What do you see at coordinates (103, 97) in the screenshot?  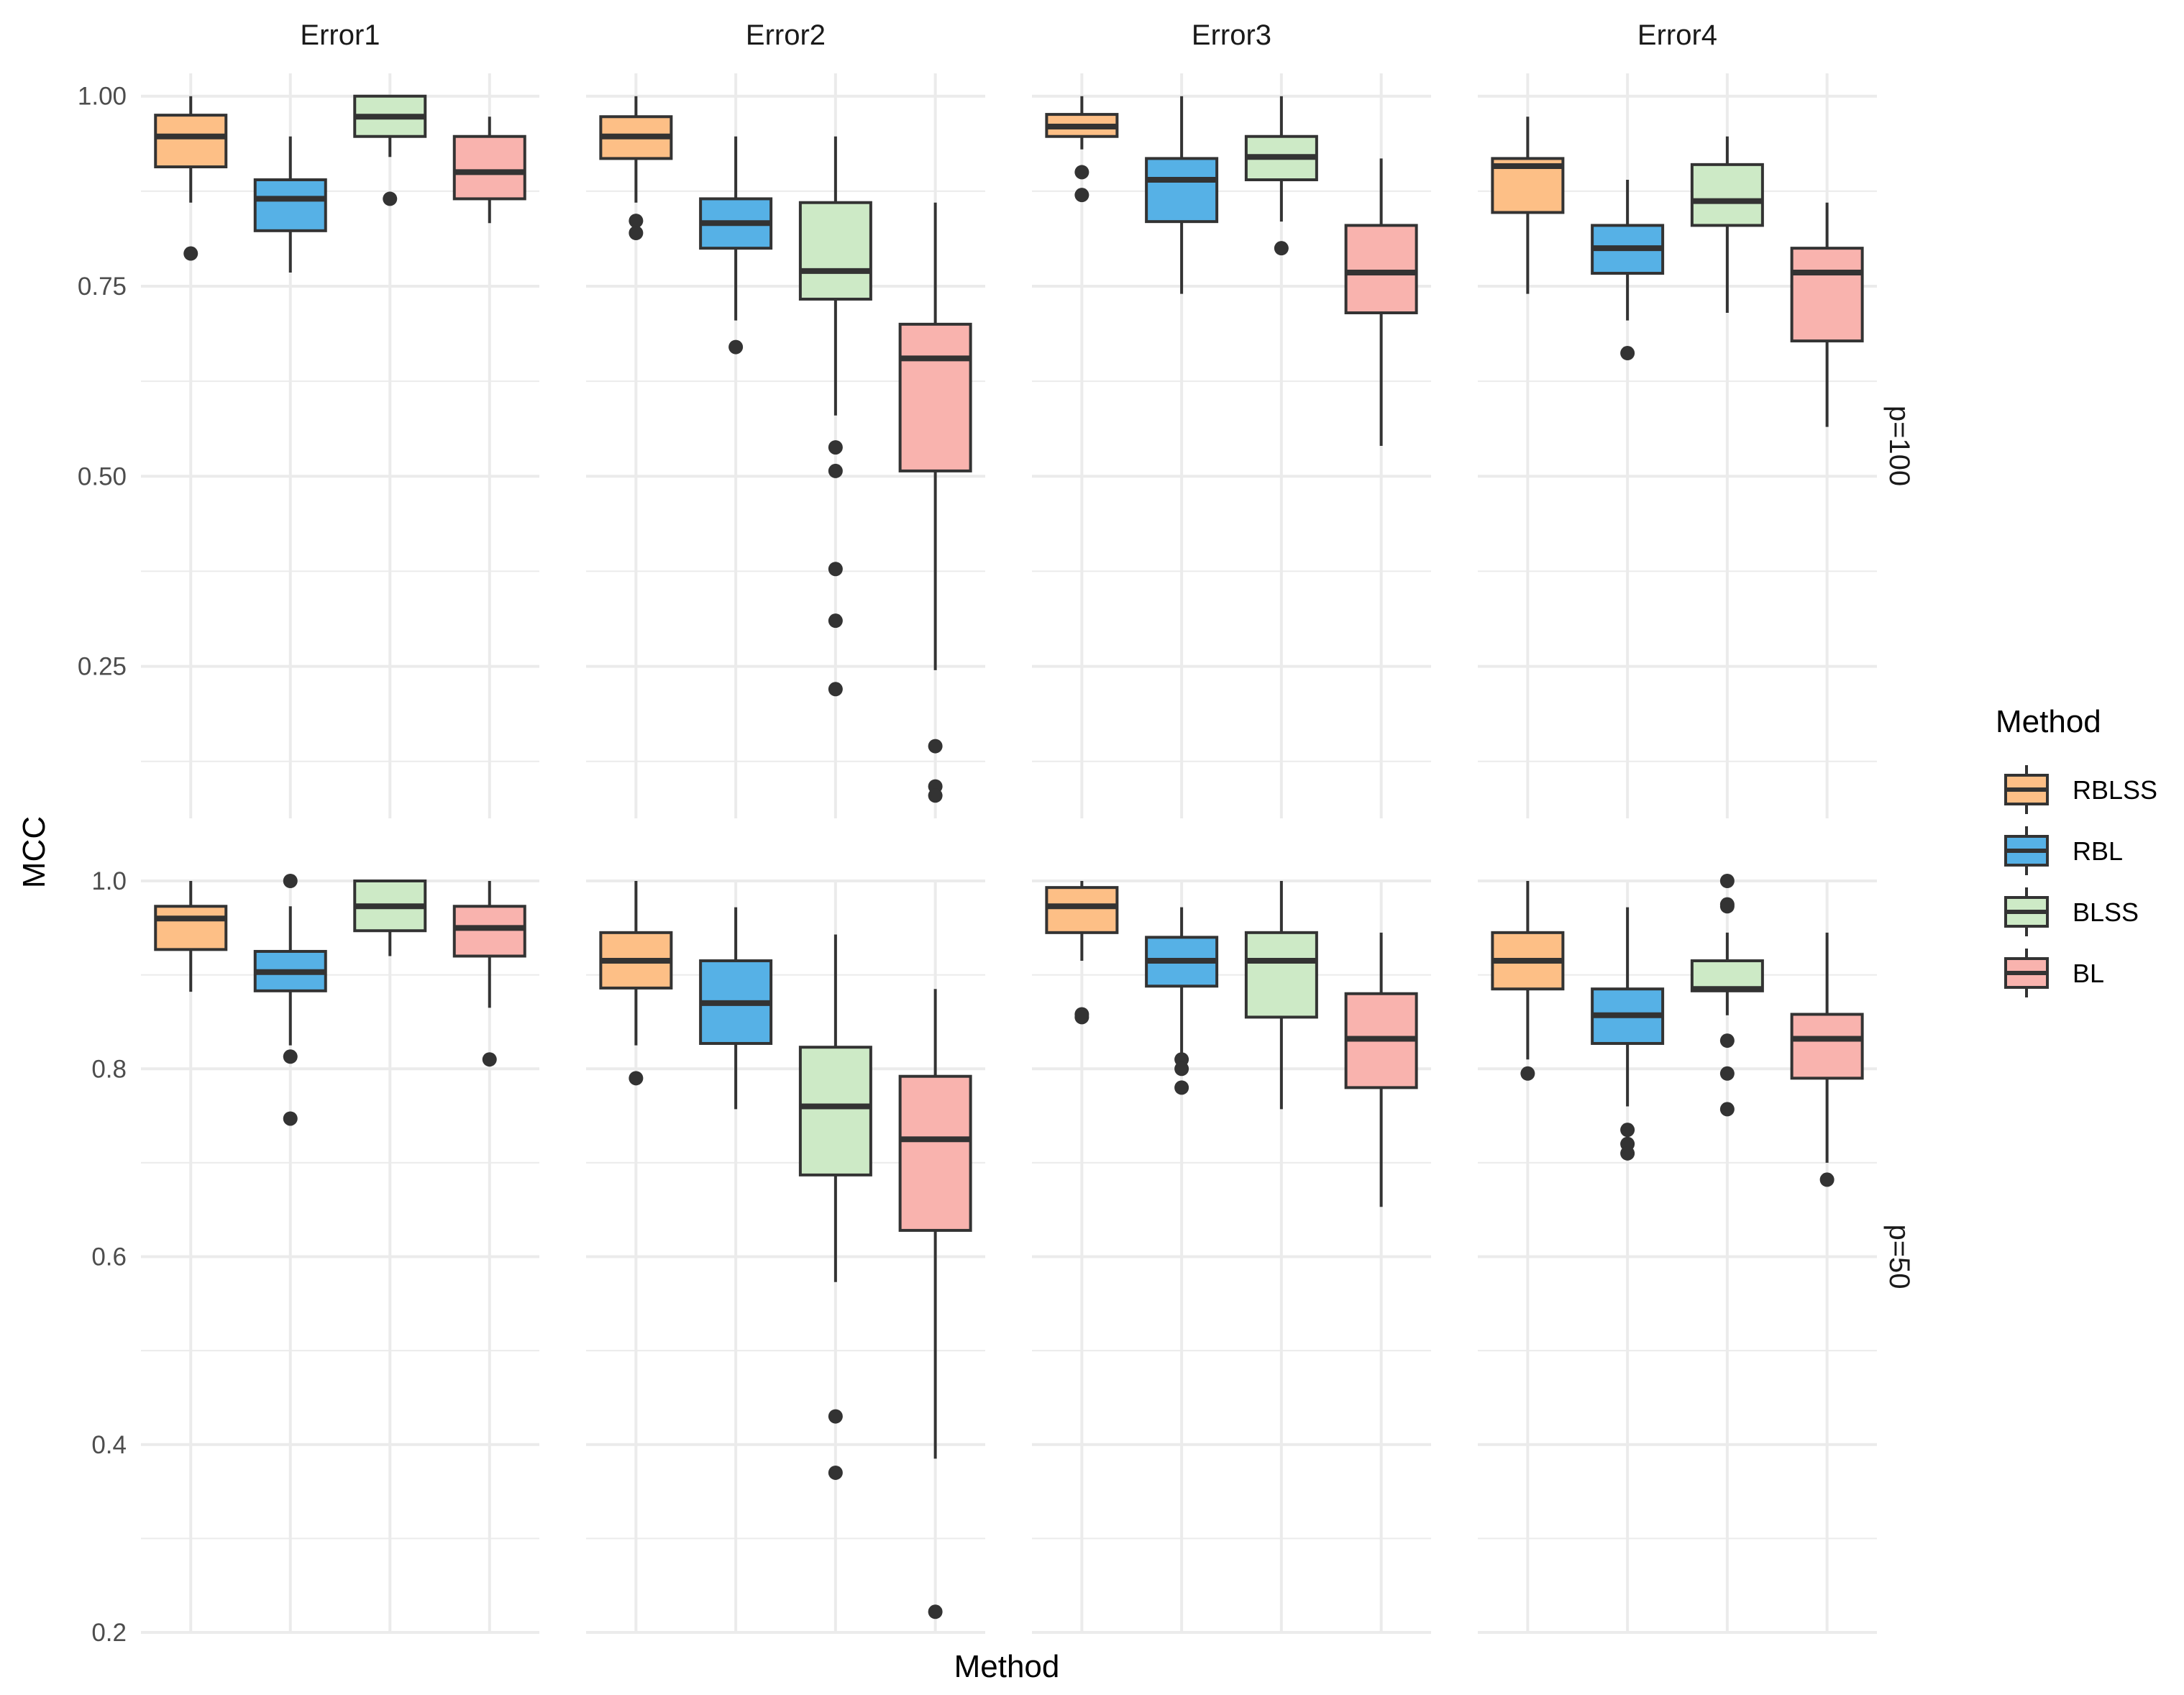 I see `y-tick-label: 1.00` at bounding box center [103, 97].